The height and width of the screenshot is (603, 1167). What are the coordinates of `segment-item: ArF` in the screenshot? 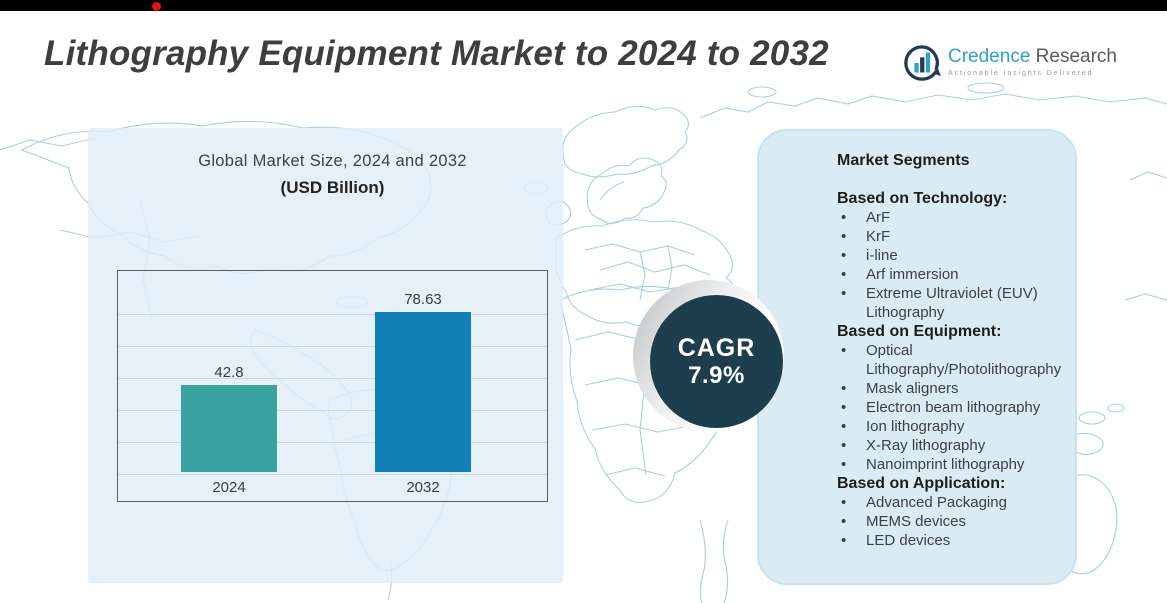 It's located at (949, 217).